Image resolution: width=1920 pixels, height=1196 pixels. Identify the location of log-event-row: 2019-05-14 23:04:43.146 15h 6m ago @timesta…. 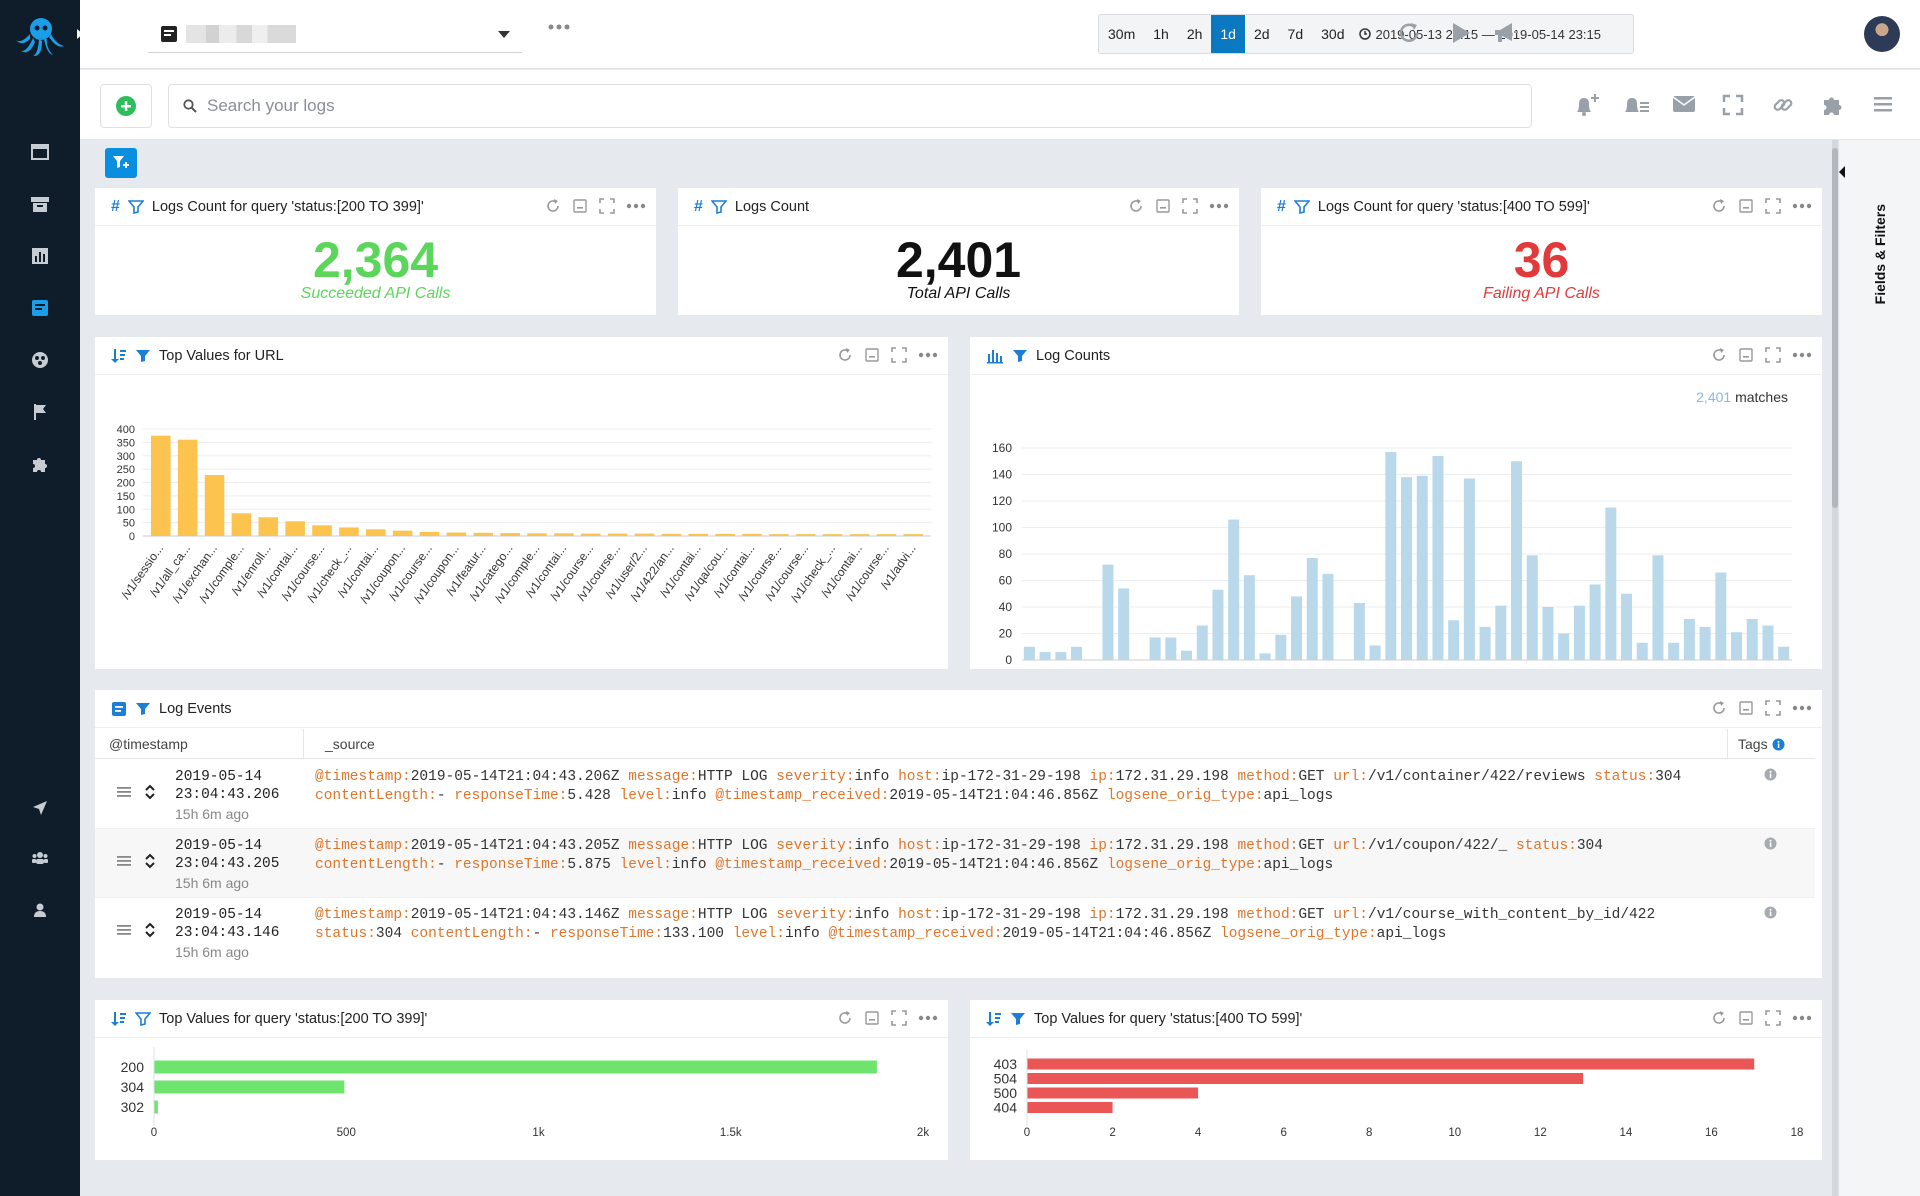
(955, 929).